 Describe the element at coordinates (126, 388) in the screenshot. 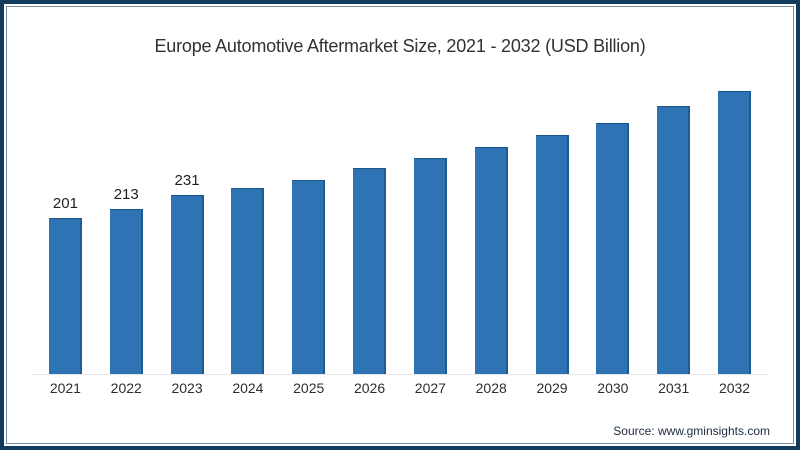

I see `x-tick-2022: 2022` at that location.